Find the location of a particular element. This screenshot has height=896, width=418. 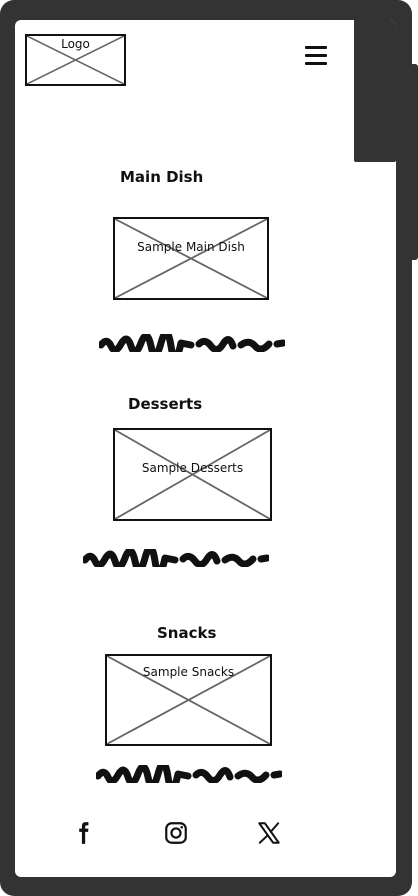

main-dish-image-label: Sample Main Dish is located at coordinates (191, 247).